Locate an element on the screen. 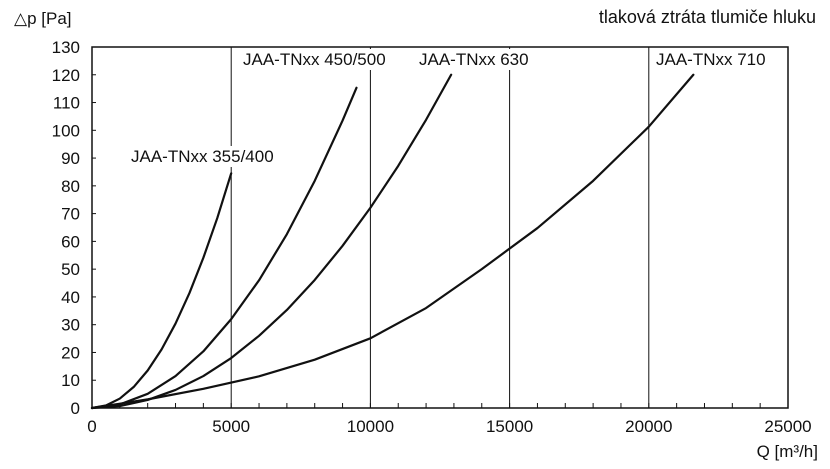 The image size is (830, 469). x-tick-label: 0 is located at coordinates (91, 426).